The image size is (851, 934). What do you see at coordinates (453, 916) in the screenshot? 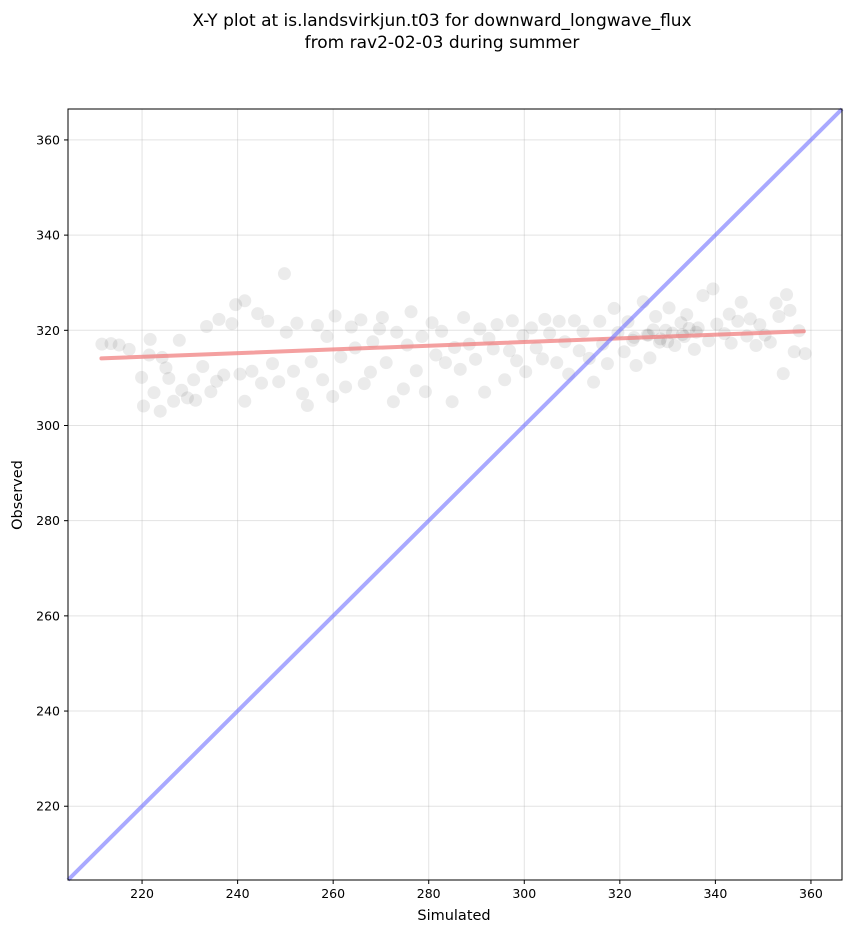
I see `x-axis-label: Simulated` at bounding box center [453, 916].